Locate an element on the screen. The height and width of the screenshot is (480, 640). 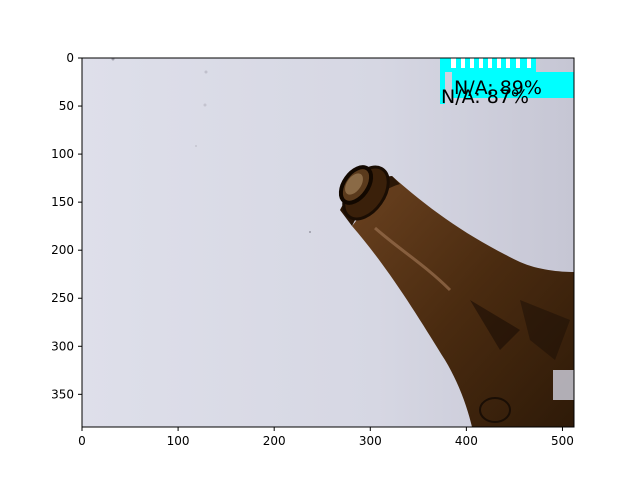
comb-teeth is located at coordinates (491, 63).